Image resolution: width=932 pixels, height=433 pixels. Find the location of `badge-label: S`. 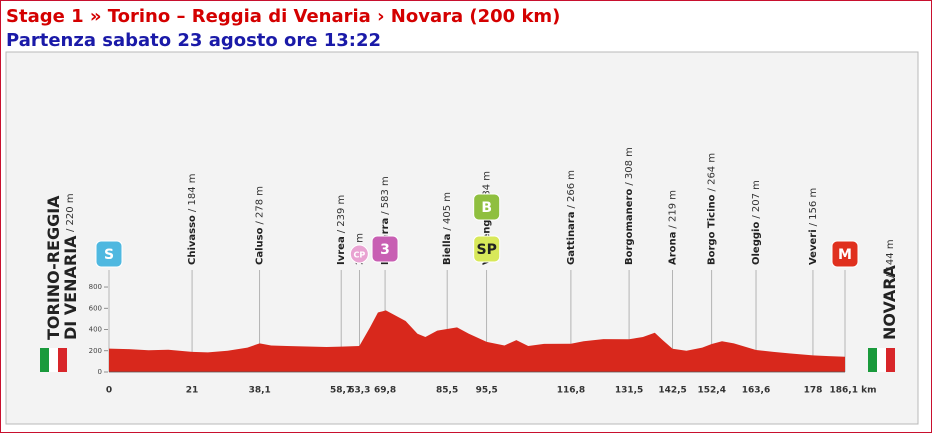

badge-label: S is located at coordinates (109, 255).